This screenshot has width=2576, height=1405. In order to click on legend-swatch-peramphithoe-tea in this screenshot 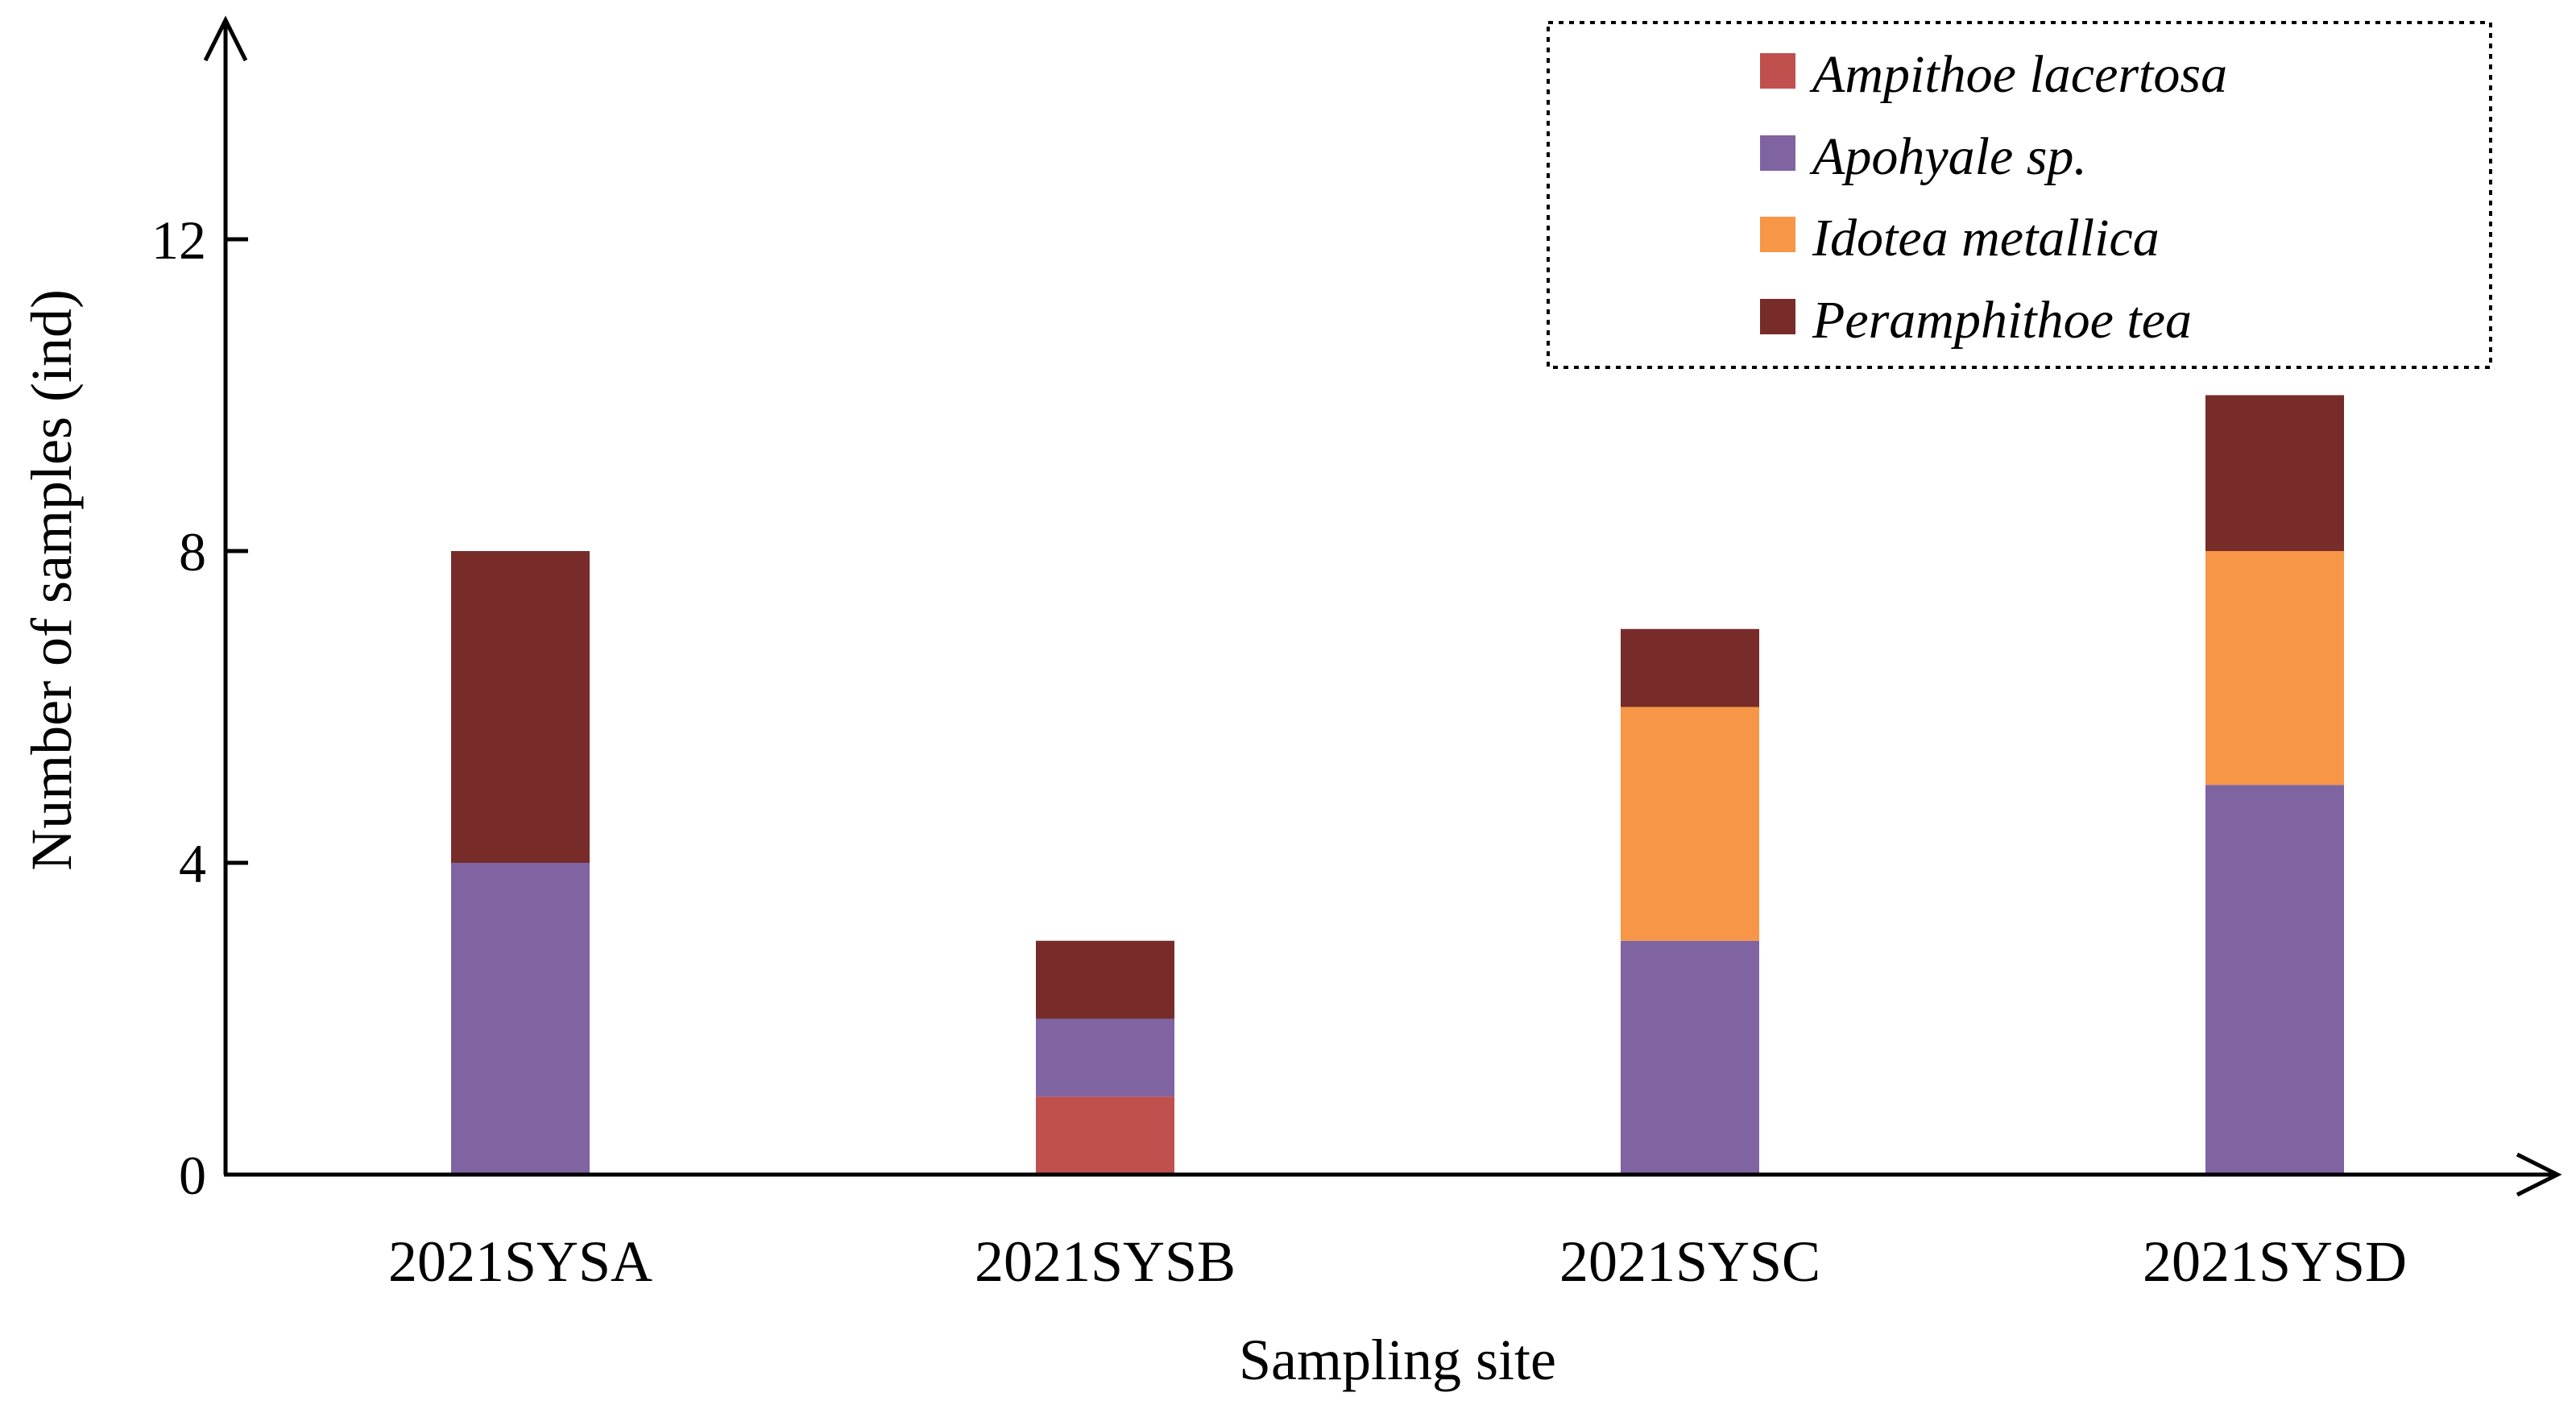, I will do `click(1777, 316)`.